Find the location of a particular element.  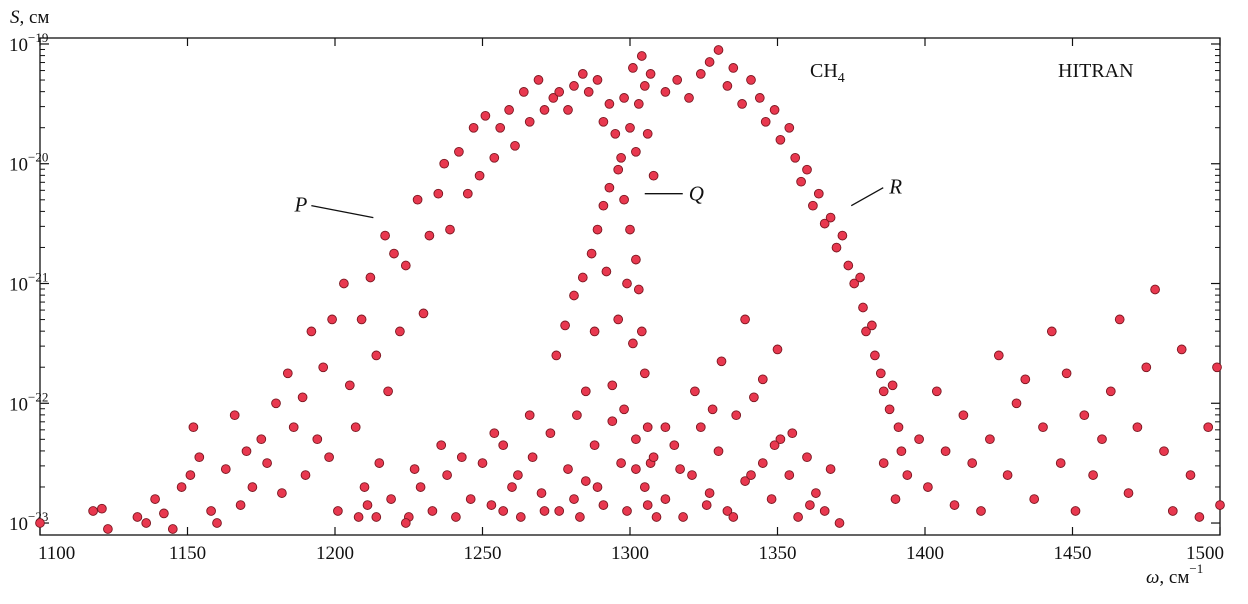

x-axis-unit: , см is located at coordinates (1174, 577).